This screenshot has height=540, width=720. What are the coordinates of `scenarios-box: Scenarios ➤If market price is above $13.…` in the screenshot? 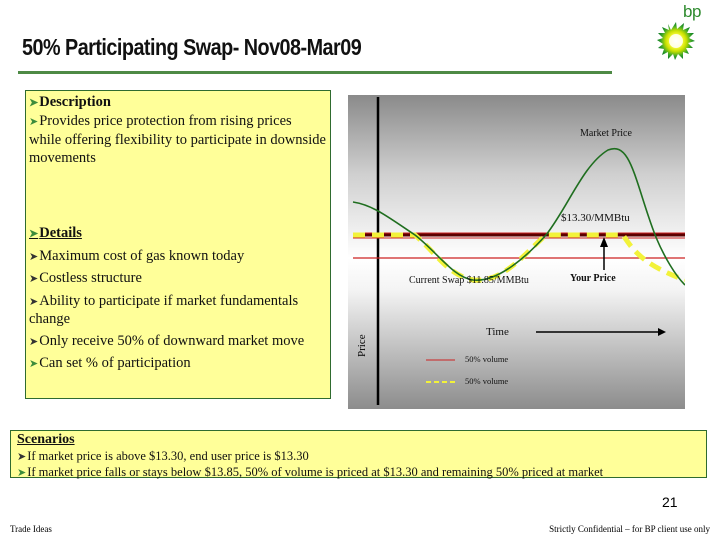 It's located at (358, 454).